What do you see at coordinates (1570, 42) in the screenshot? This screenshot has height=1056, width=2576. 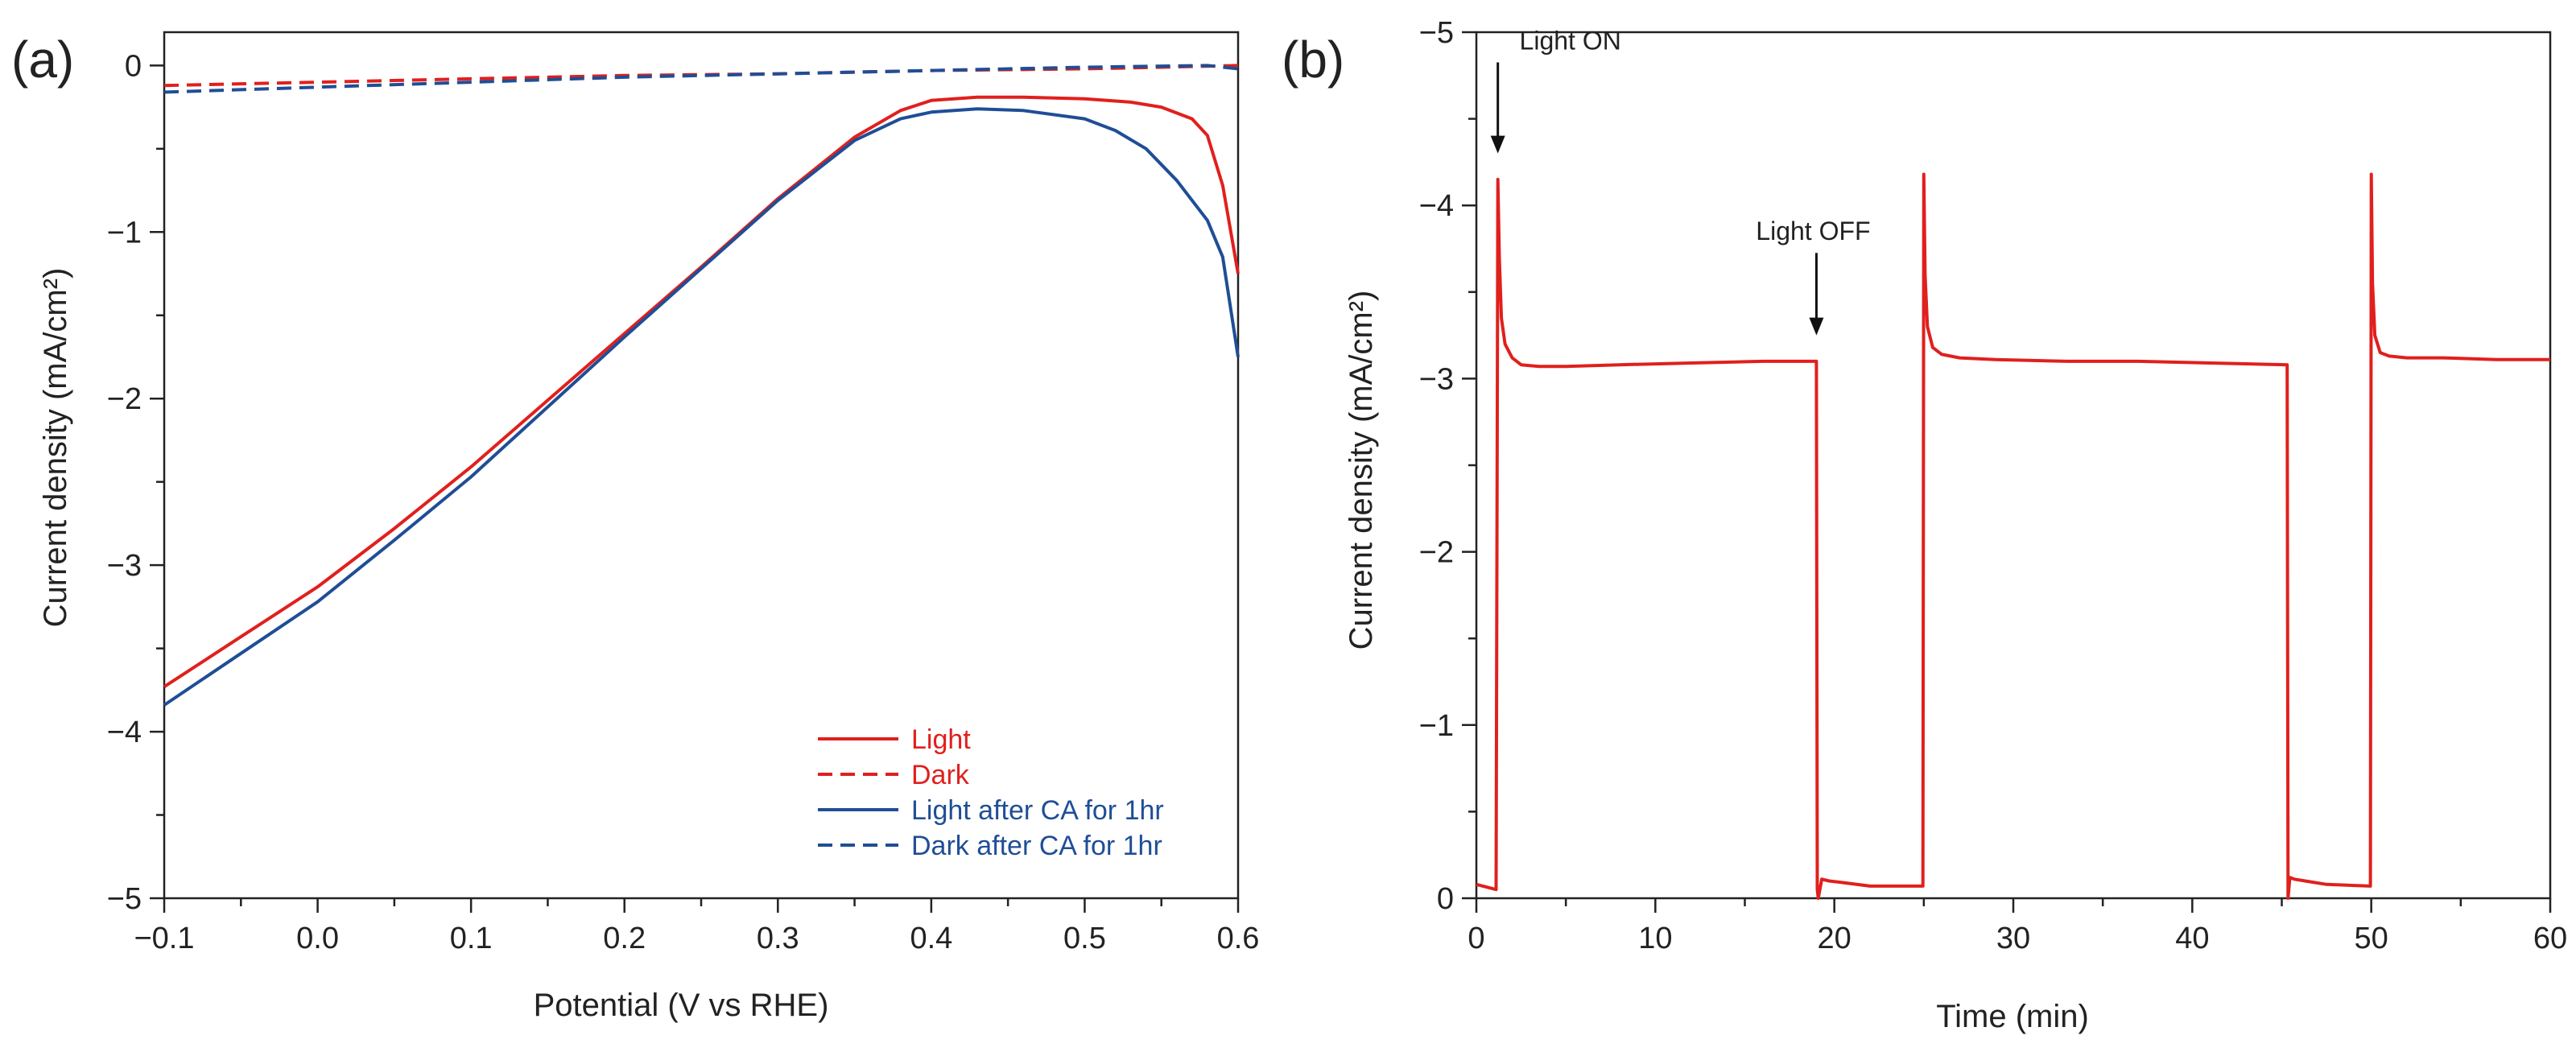 I see `panel-b-annotation-light-on: Light ON` at bounding box center [1570, 42].